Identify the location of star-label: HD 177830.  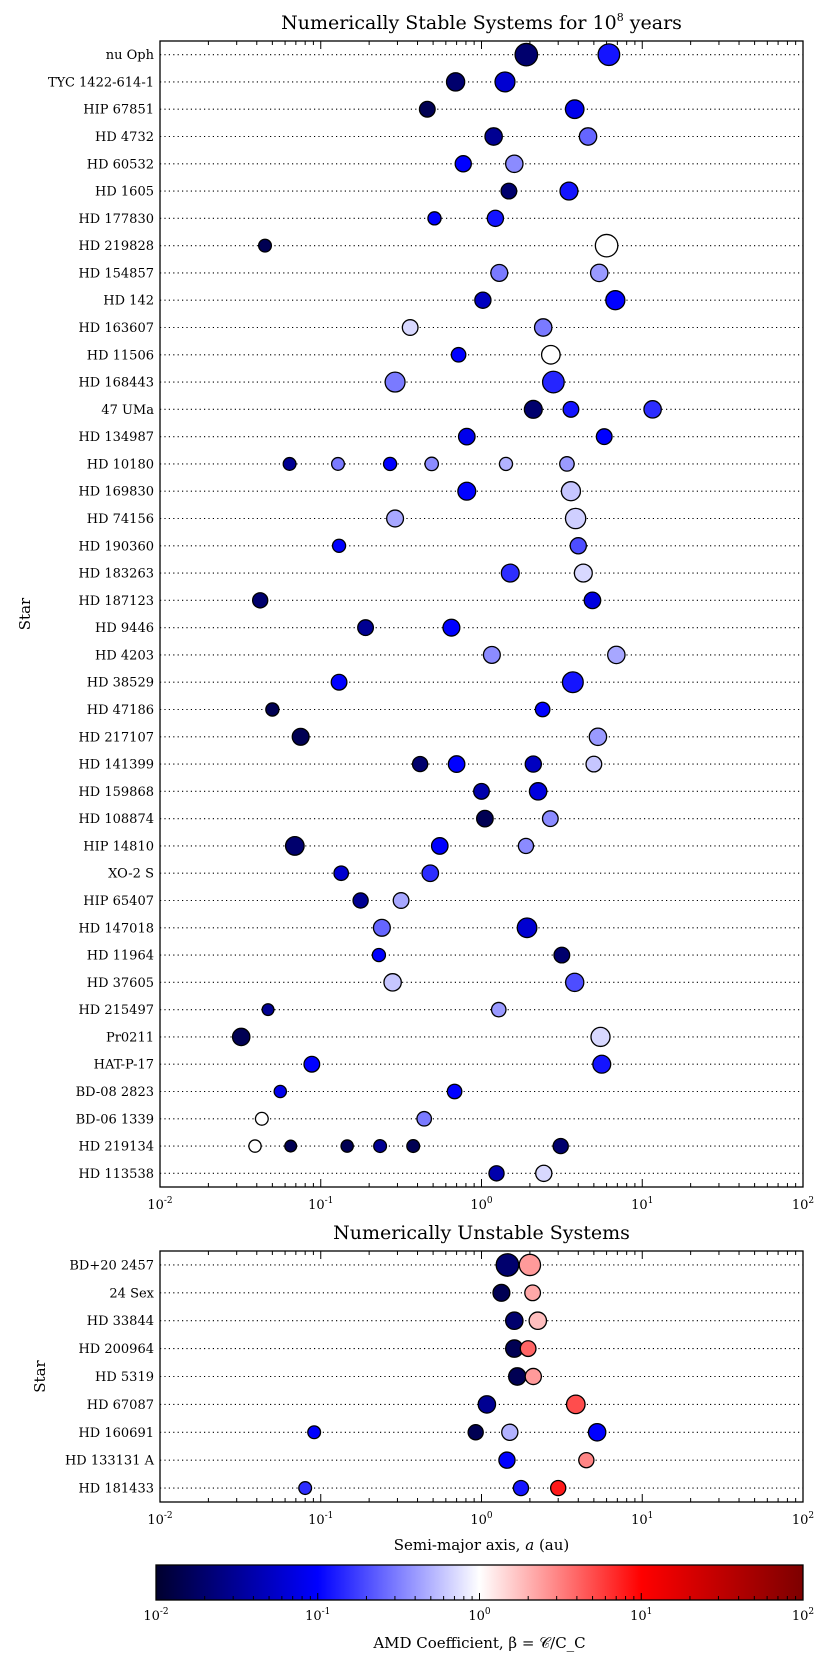
(116, 219).